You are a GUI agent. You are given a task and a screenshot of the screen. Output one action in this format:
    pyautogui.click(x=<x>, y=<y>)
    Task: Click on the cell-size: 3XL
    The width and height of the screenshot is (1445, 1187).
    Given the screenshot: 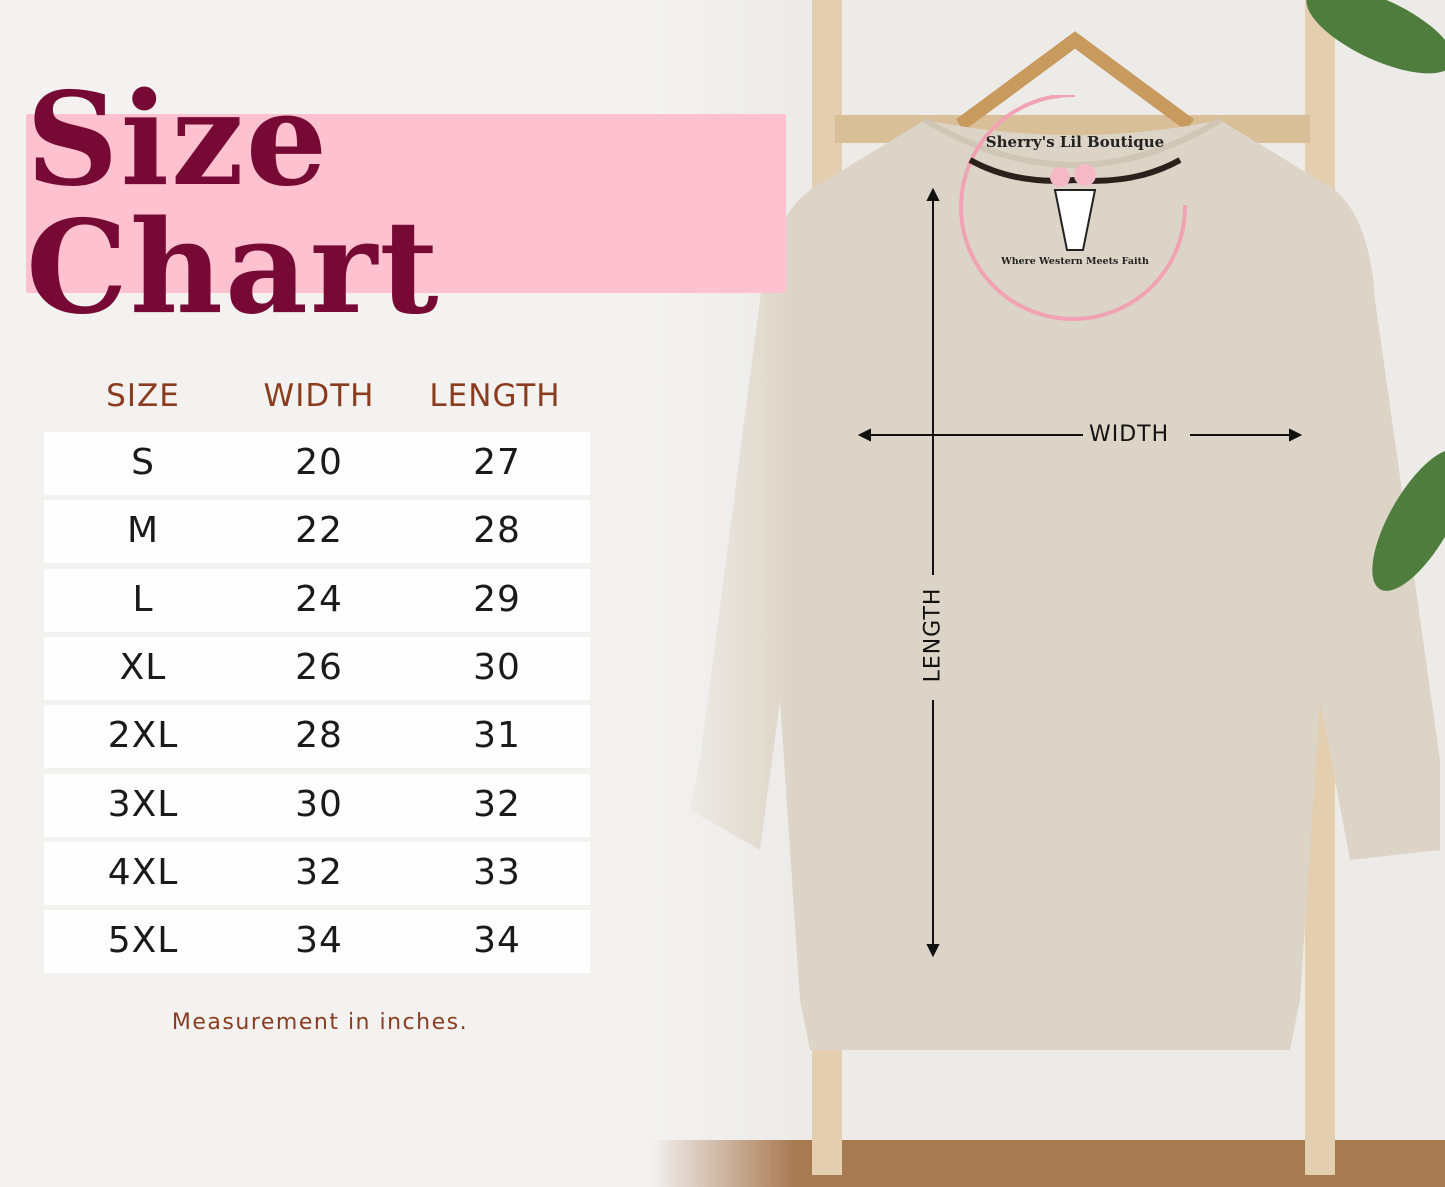 What is the action you would take?
    pyautogui.click(x=143, y=804)
    